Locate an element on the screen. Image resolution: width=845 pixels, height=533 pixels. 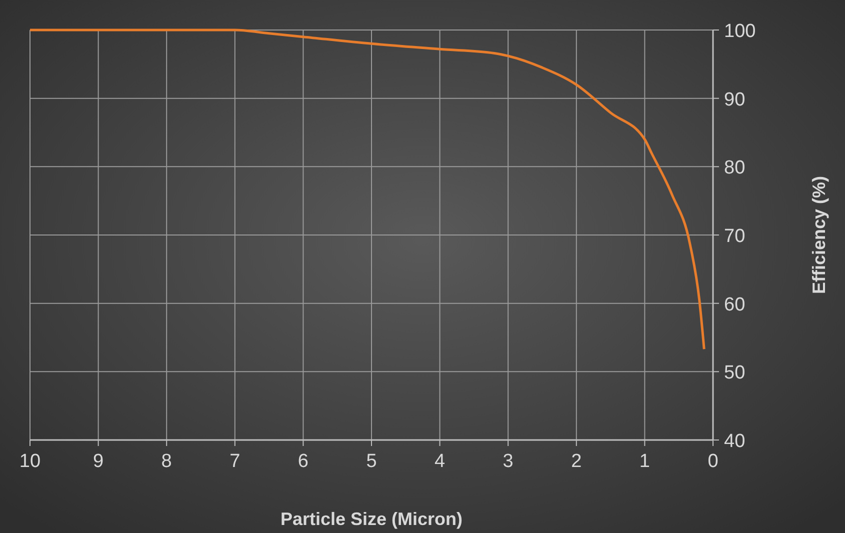
y-tick-label: 40 is located at coordinates (735, 441).